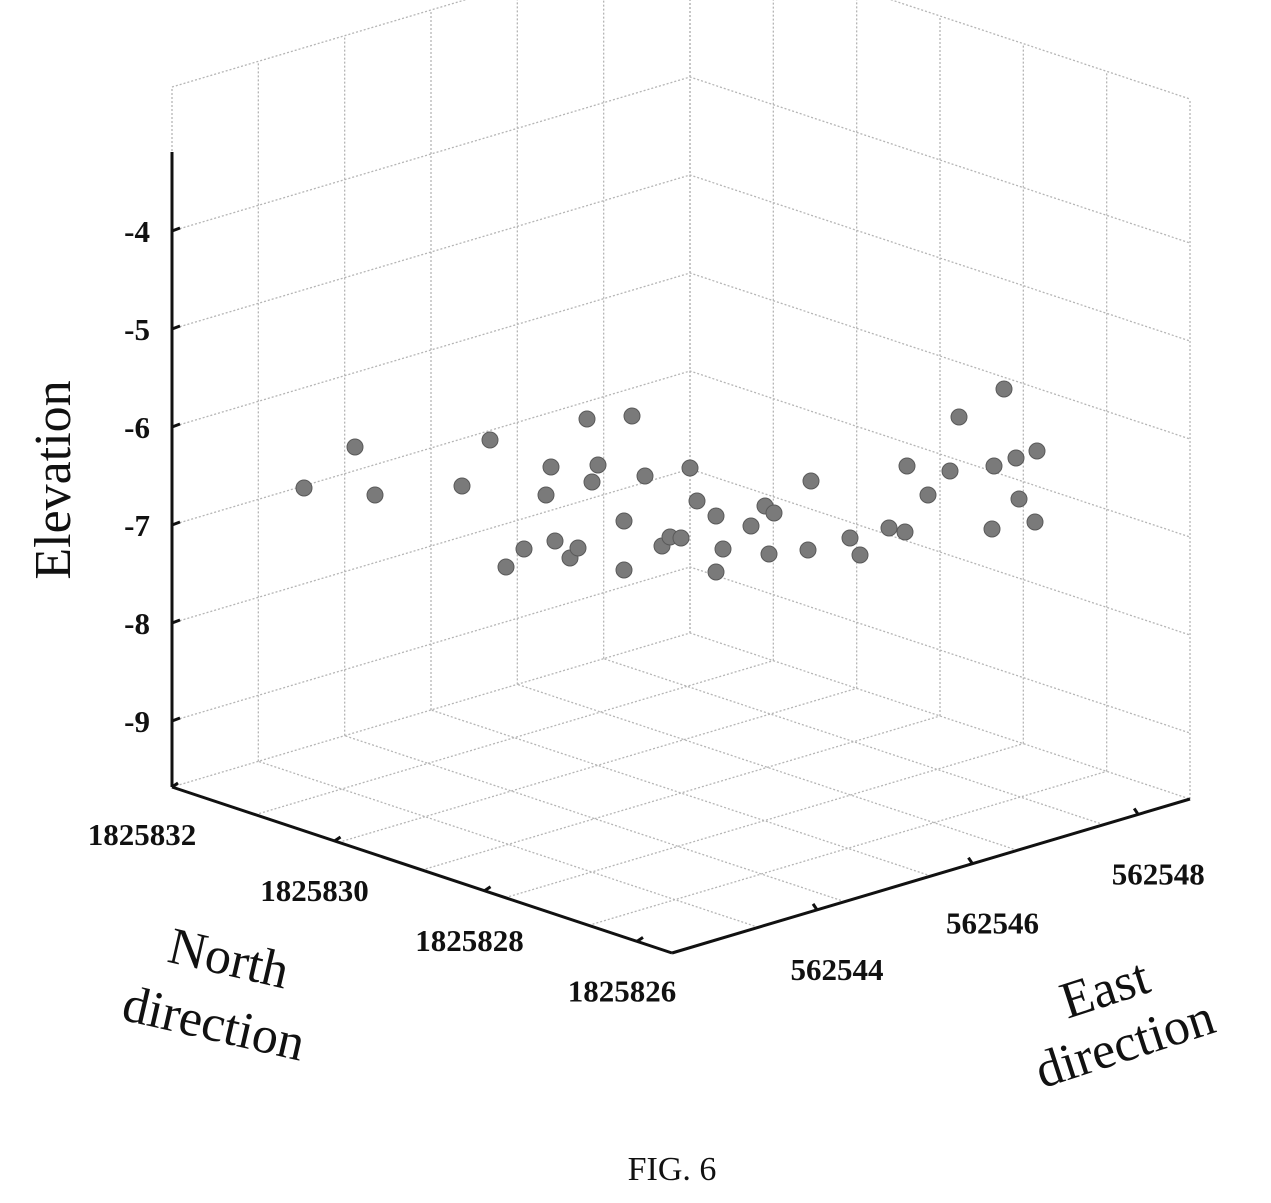 This screenshot has height=1203, width=1271. Describe the element at coordinates (469, 940) in the screenshot. I see `y-tick-label: 1825828` at that location.